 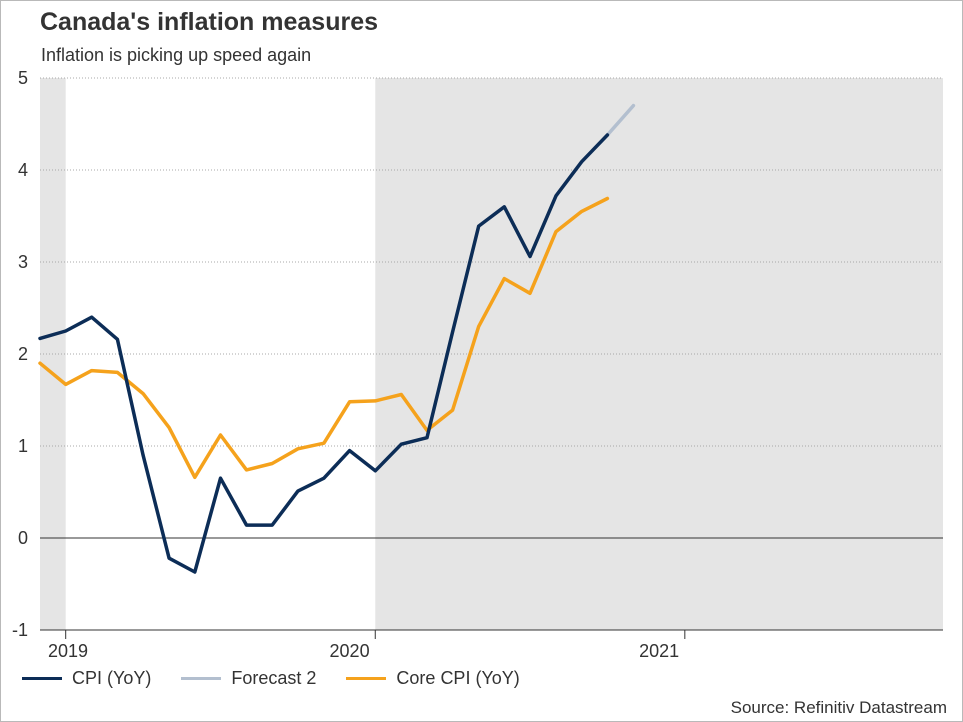 I want to click on legend-swatch-forecast, so click(x=201, y=678).